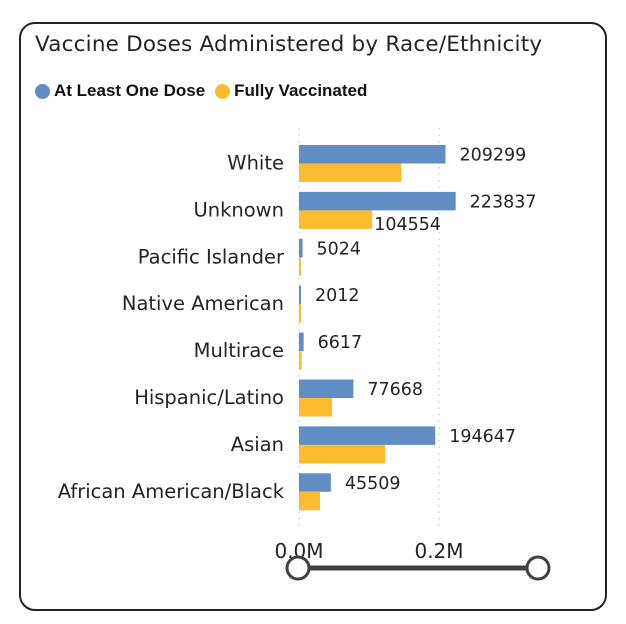 The width and height of the screenshot is (626, 624). What do you see at coordinates (257, 444) in the screenshot?
I see `category-label-asian: Asian` at bounding box center [257, 444].